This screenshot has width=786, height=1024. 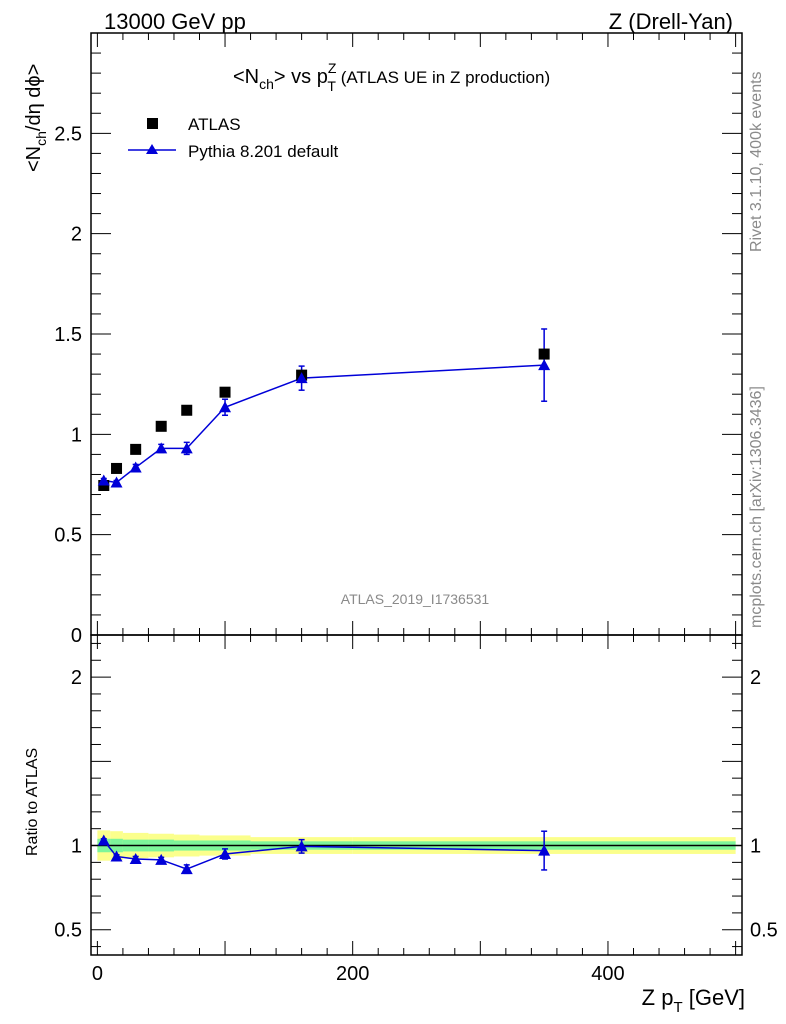 I want to click on main-y-tick-label: 2, so click(x=76, y=235).